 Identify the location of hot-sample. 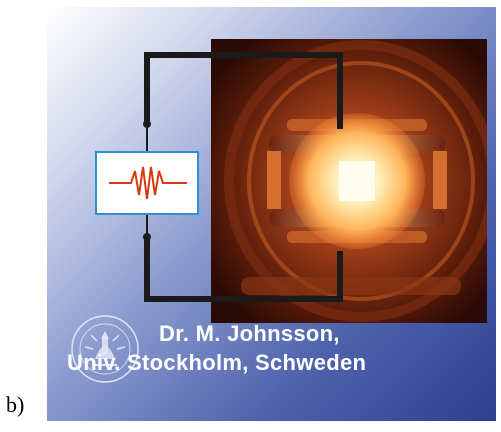
(357, 181).